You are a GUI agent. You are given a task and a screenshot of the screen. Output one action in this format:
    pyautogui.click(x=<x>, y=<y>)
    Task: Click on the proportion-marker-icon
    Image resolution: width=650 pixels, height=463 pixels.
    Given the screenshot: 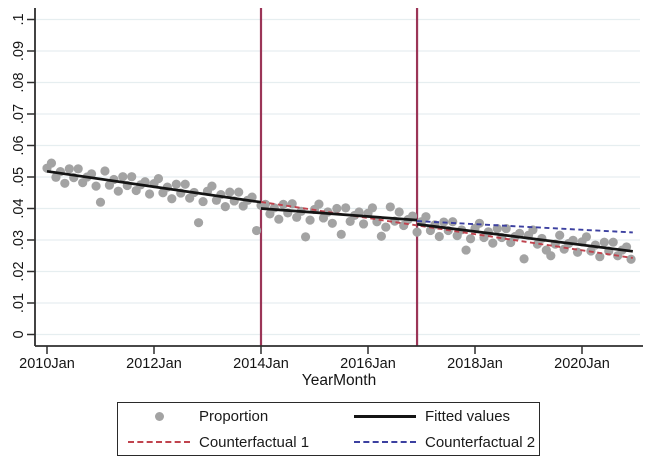 What is the action you would take?
    pyautogui.click(x=159, y=416)
    